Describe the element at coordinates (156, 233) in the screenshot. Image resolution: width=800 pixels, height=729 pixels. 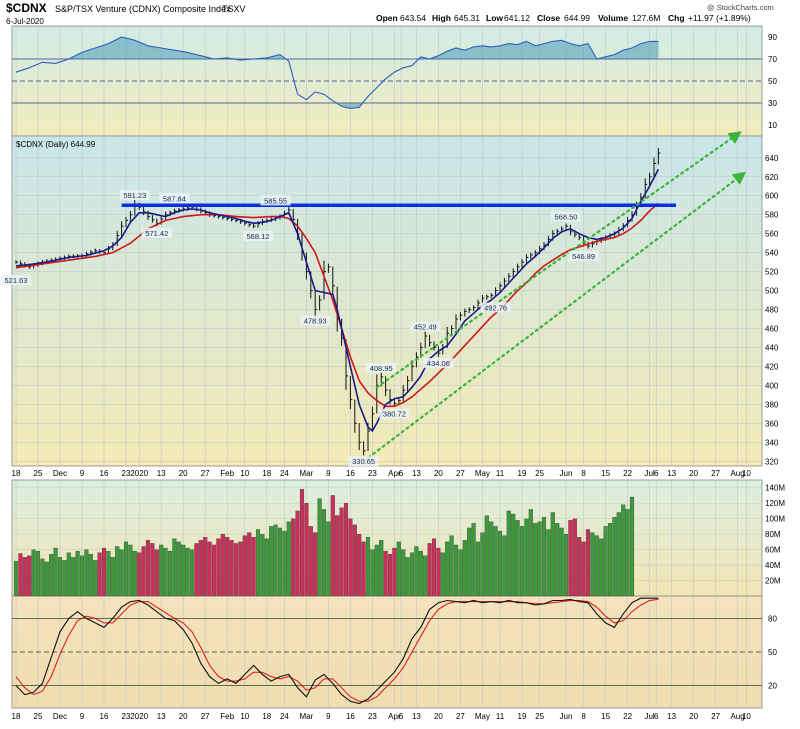
I see `price-annotation-label: 571.42` at that location.